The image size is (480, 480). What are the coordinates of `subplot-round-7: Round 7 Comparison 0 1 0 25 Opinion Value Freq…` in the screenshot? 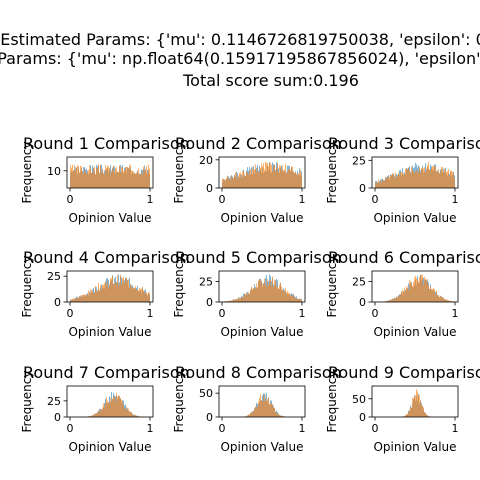 It's located at (105, 408).